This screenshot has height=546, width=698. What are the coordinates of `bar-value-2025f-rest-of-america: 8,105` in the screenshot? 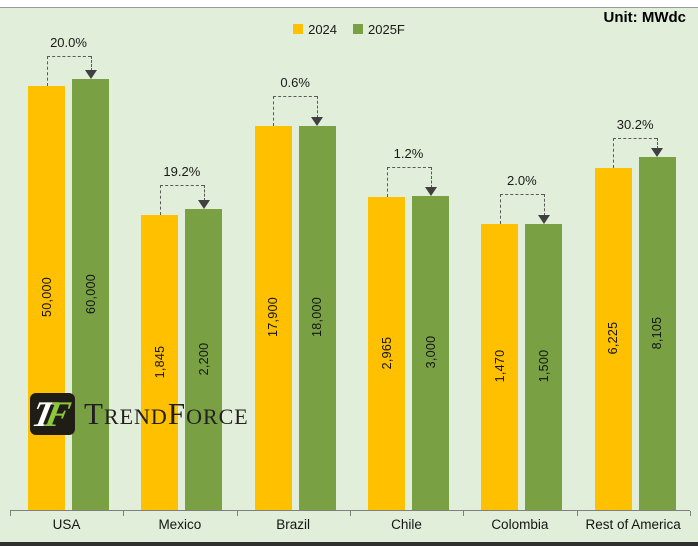 It's located at (657, 332).